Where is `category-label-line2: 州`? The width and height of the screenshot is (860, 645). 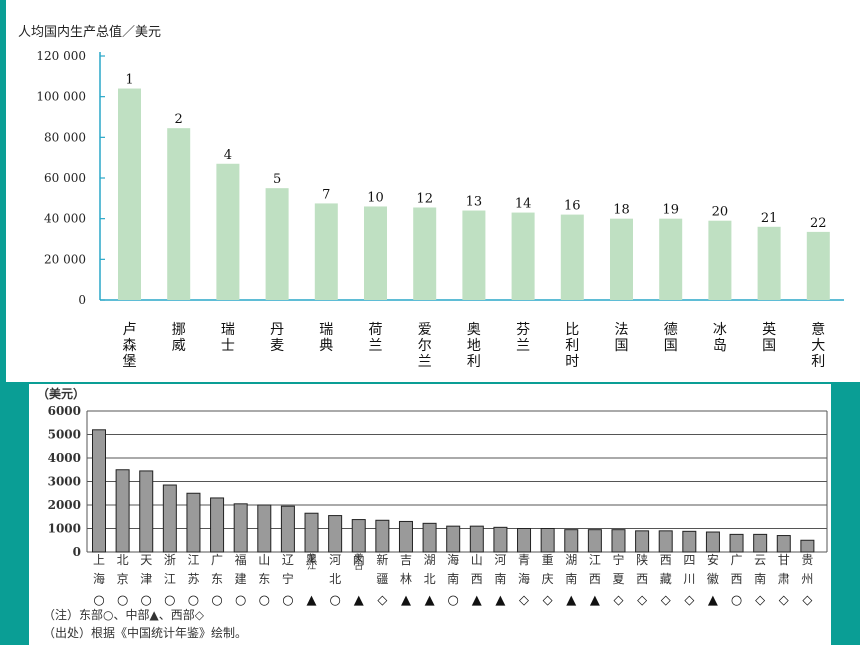 category-label-line2: 州 is located at coordinates (807, 579).